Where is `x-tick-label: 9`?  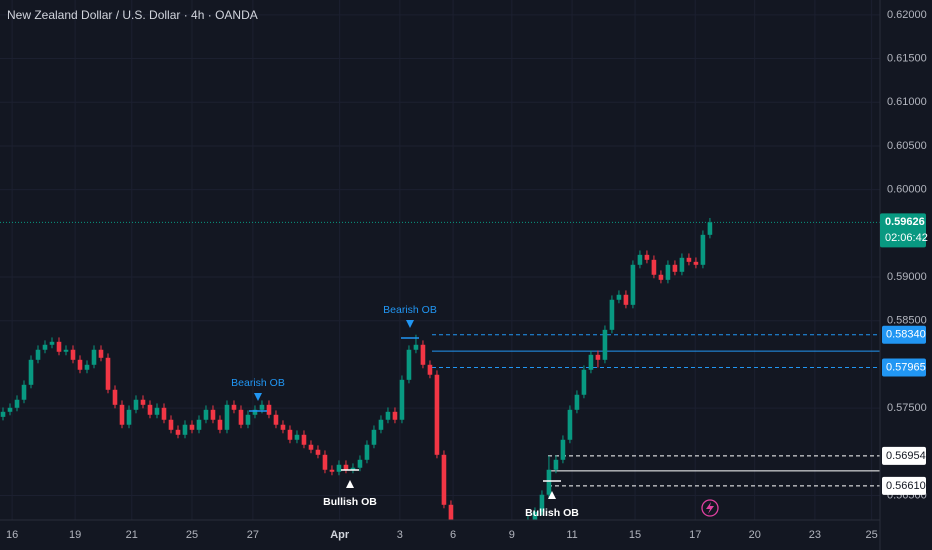 x-tick-label: 9 is located at coordinates (512, 535).